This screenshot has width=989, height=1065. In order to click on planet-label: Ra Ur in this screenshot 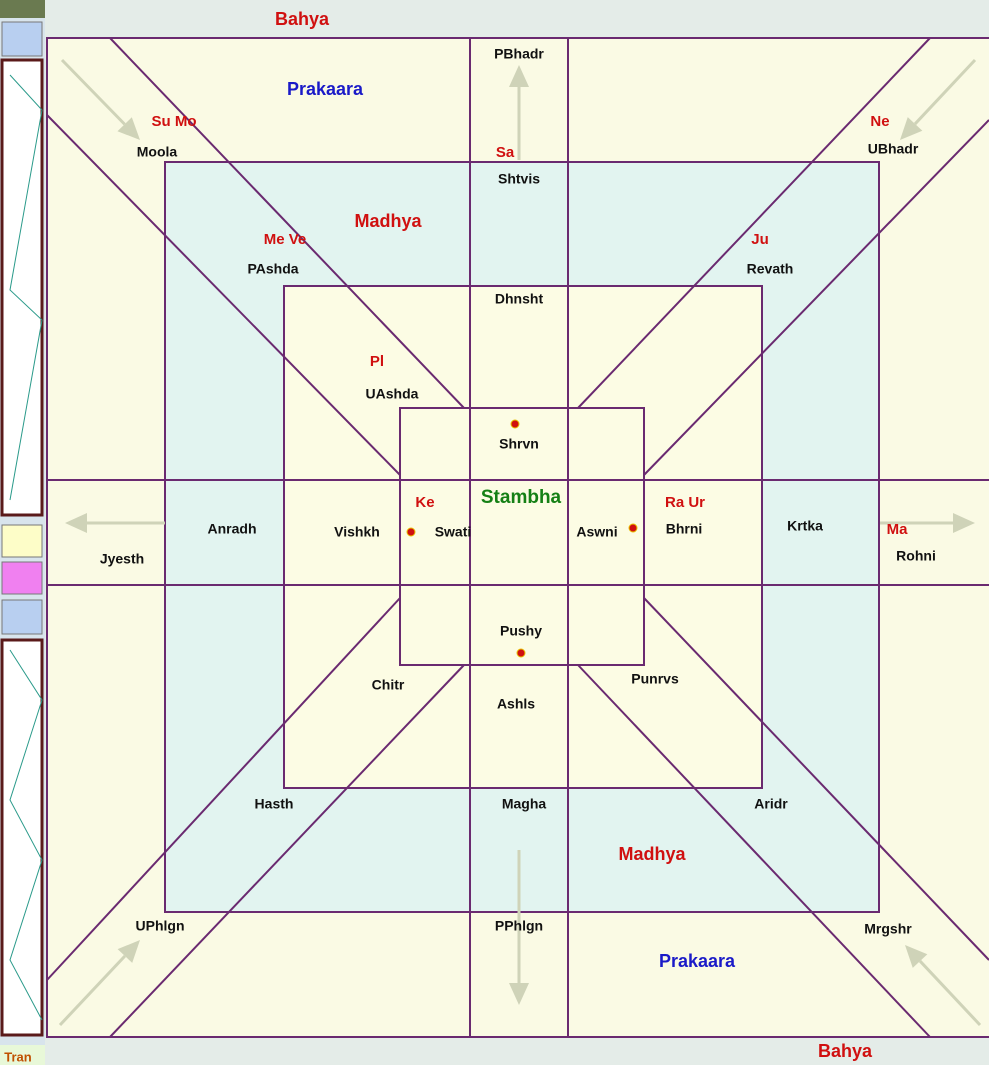, I will do `click(685, 502)`.